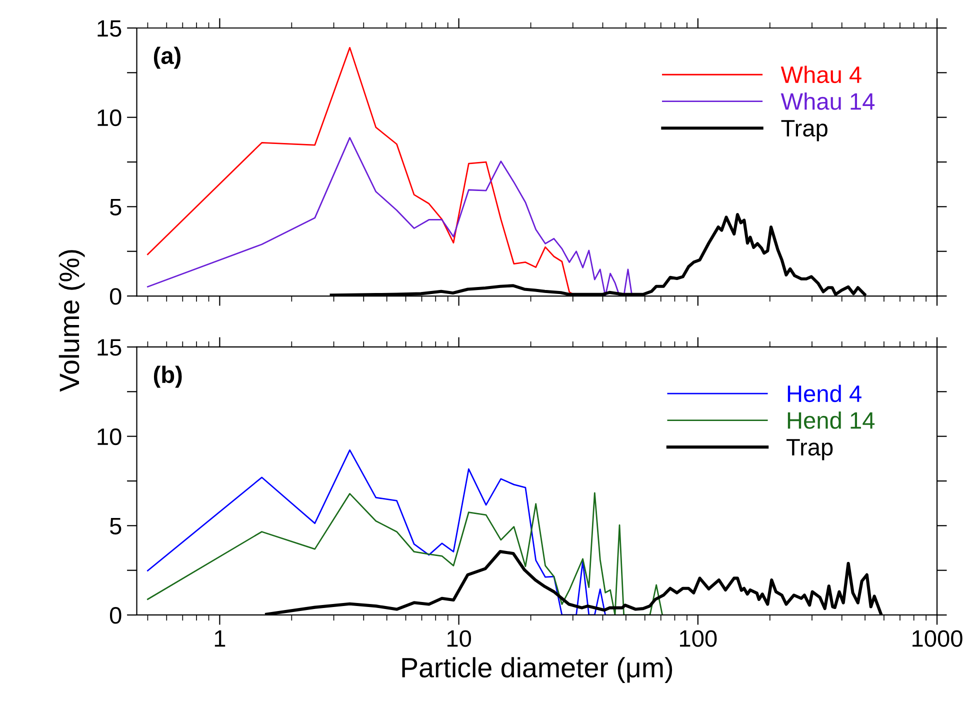  What do you see at coordinates (698, 638) in the screenshot?
I see `x-tick-label: 100` at bounding box center [698, 638].